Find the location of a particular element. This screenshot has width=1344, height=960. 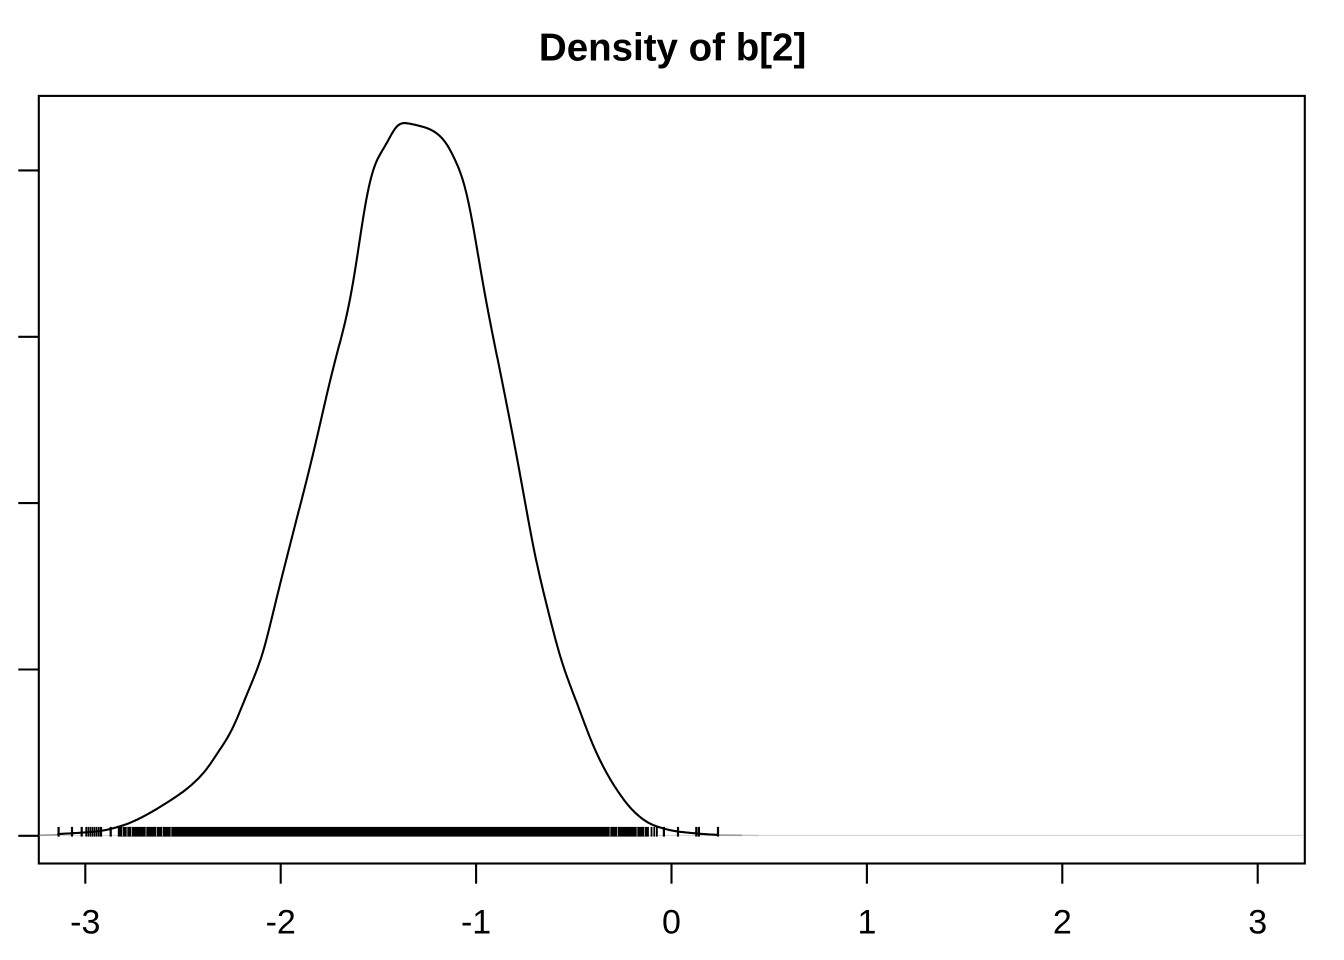

svg-text: -1 is located at coordinates (476, 923).